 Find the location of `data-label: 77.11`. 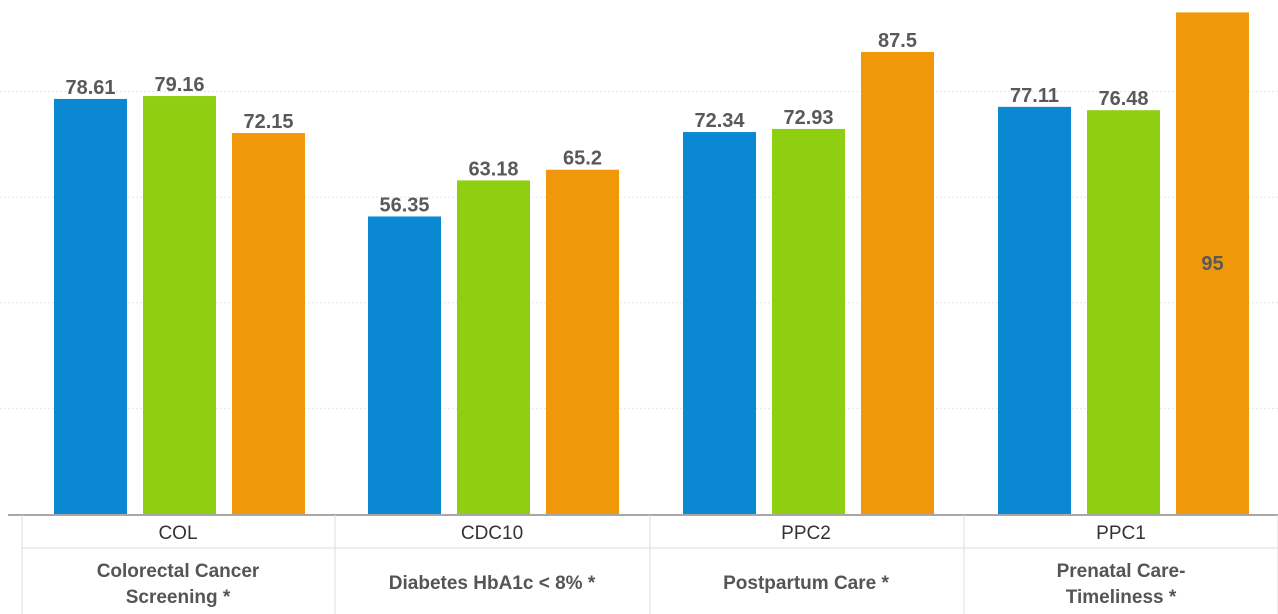

data-label: 77.11 is located at coordinates (1034, 96).